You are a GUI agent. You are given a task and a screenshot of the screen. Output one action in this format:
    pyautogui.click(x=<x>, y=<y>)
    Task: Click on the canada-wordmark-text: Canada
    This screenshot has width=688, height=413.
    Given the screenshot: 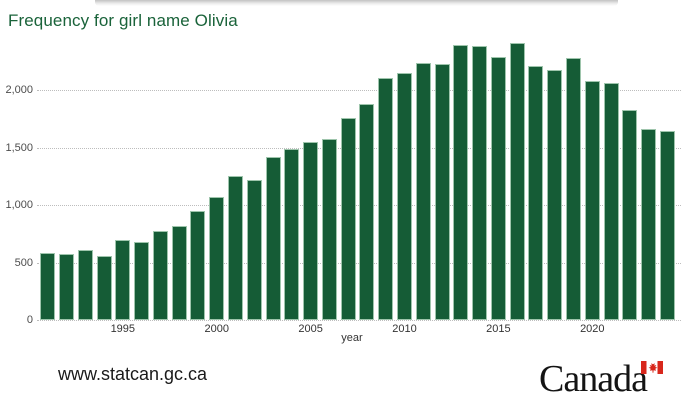 What is the action you would take?
    pyautogui.click(x=593, y=379)
    